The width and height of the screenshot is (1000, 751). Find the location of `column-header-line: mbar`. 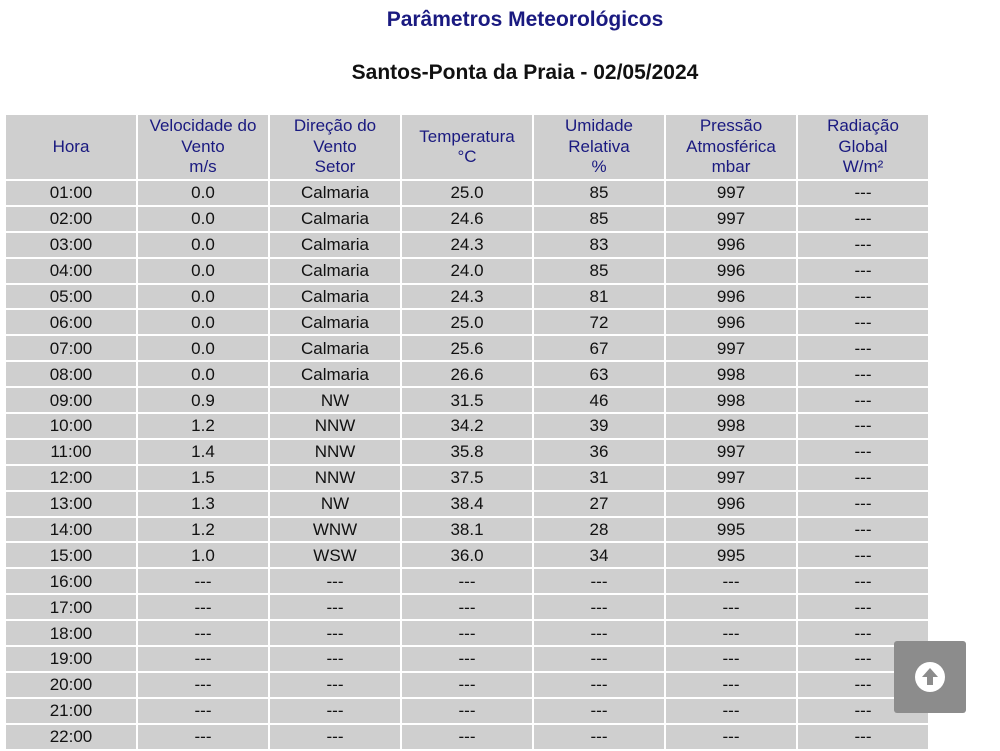

column-header-line: mbar is located at coordinates (731, 167).